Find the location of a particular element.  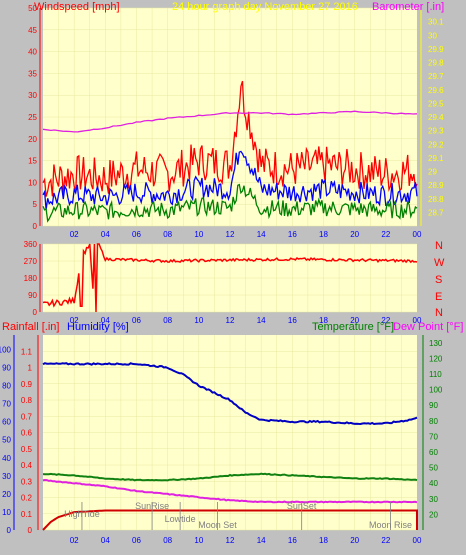

rainfall-y-tick-label: 0.3 is located at coordinates (27, 481).